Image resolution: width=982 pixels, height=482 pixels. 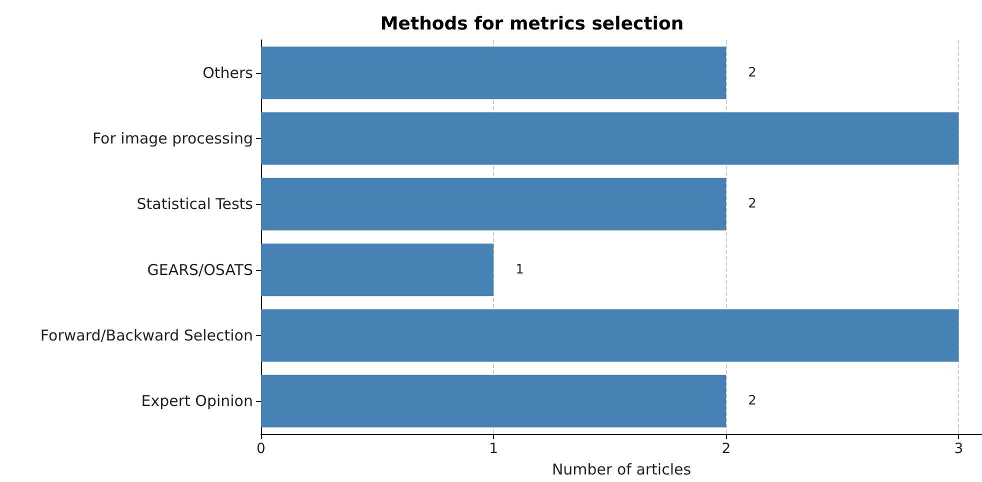 What do you see at coordinates (195, 204) in the screenshot?
I see `y-tick-label: Statistical Tests` at bounding box center [195, 204].